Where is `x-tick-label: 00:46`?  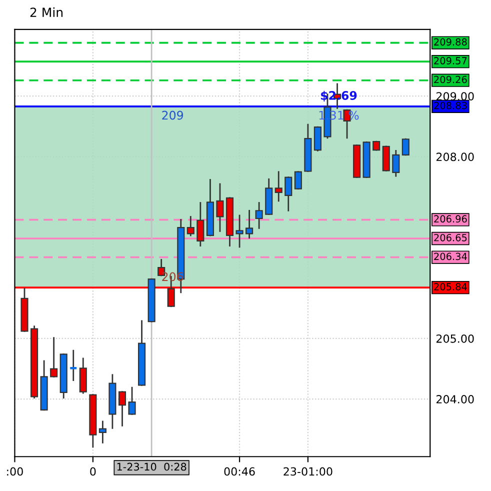 x-tick-label: 00:46 is located at coordinates (239, 471).